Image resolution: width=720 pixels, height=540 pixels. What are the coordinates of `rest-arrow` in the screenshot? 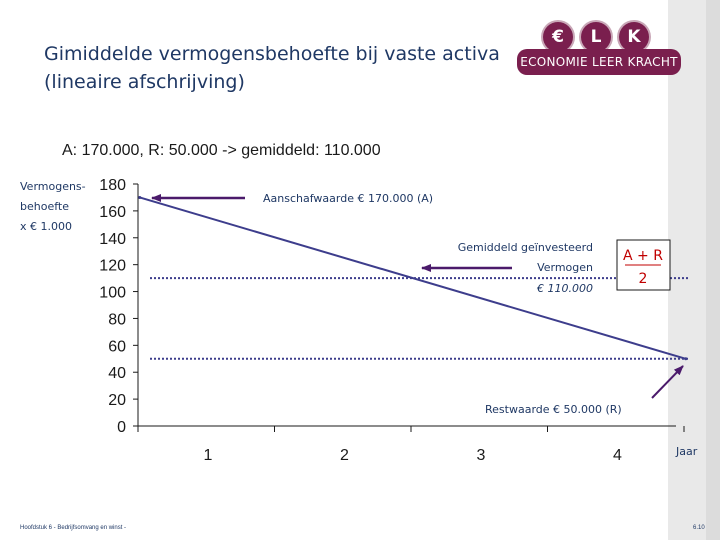 It's located at (667, 382).